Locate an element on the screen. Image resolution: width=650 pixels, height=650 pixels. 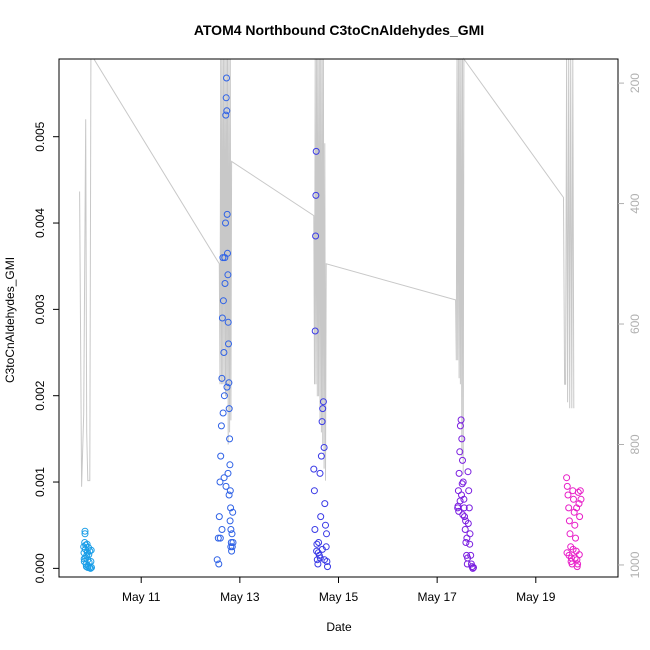
x-axis: May 11 May 13 May 15 May 17 May 19 is located at coordinates (339, 590).